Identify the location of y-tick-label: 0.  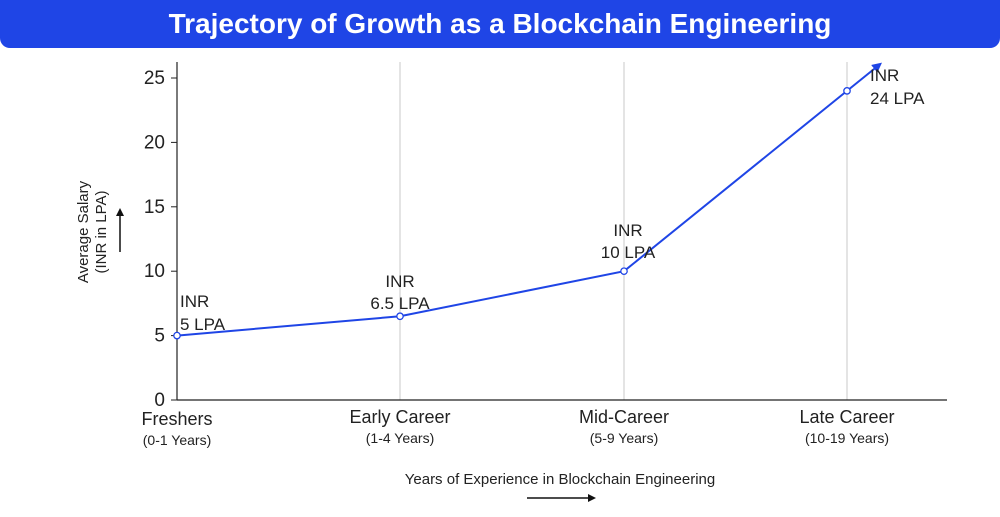
(159, 400).